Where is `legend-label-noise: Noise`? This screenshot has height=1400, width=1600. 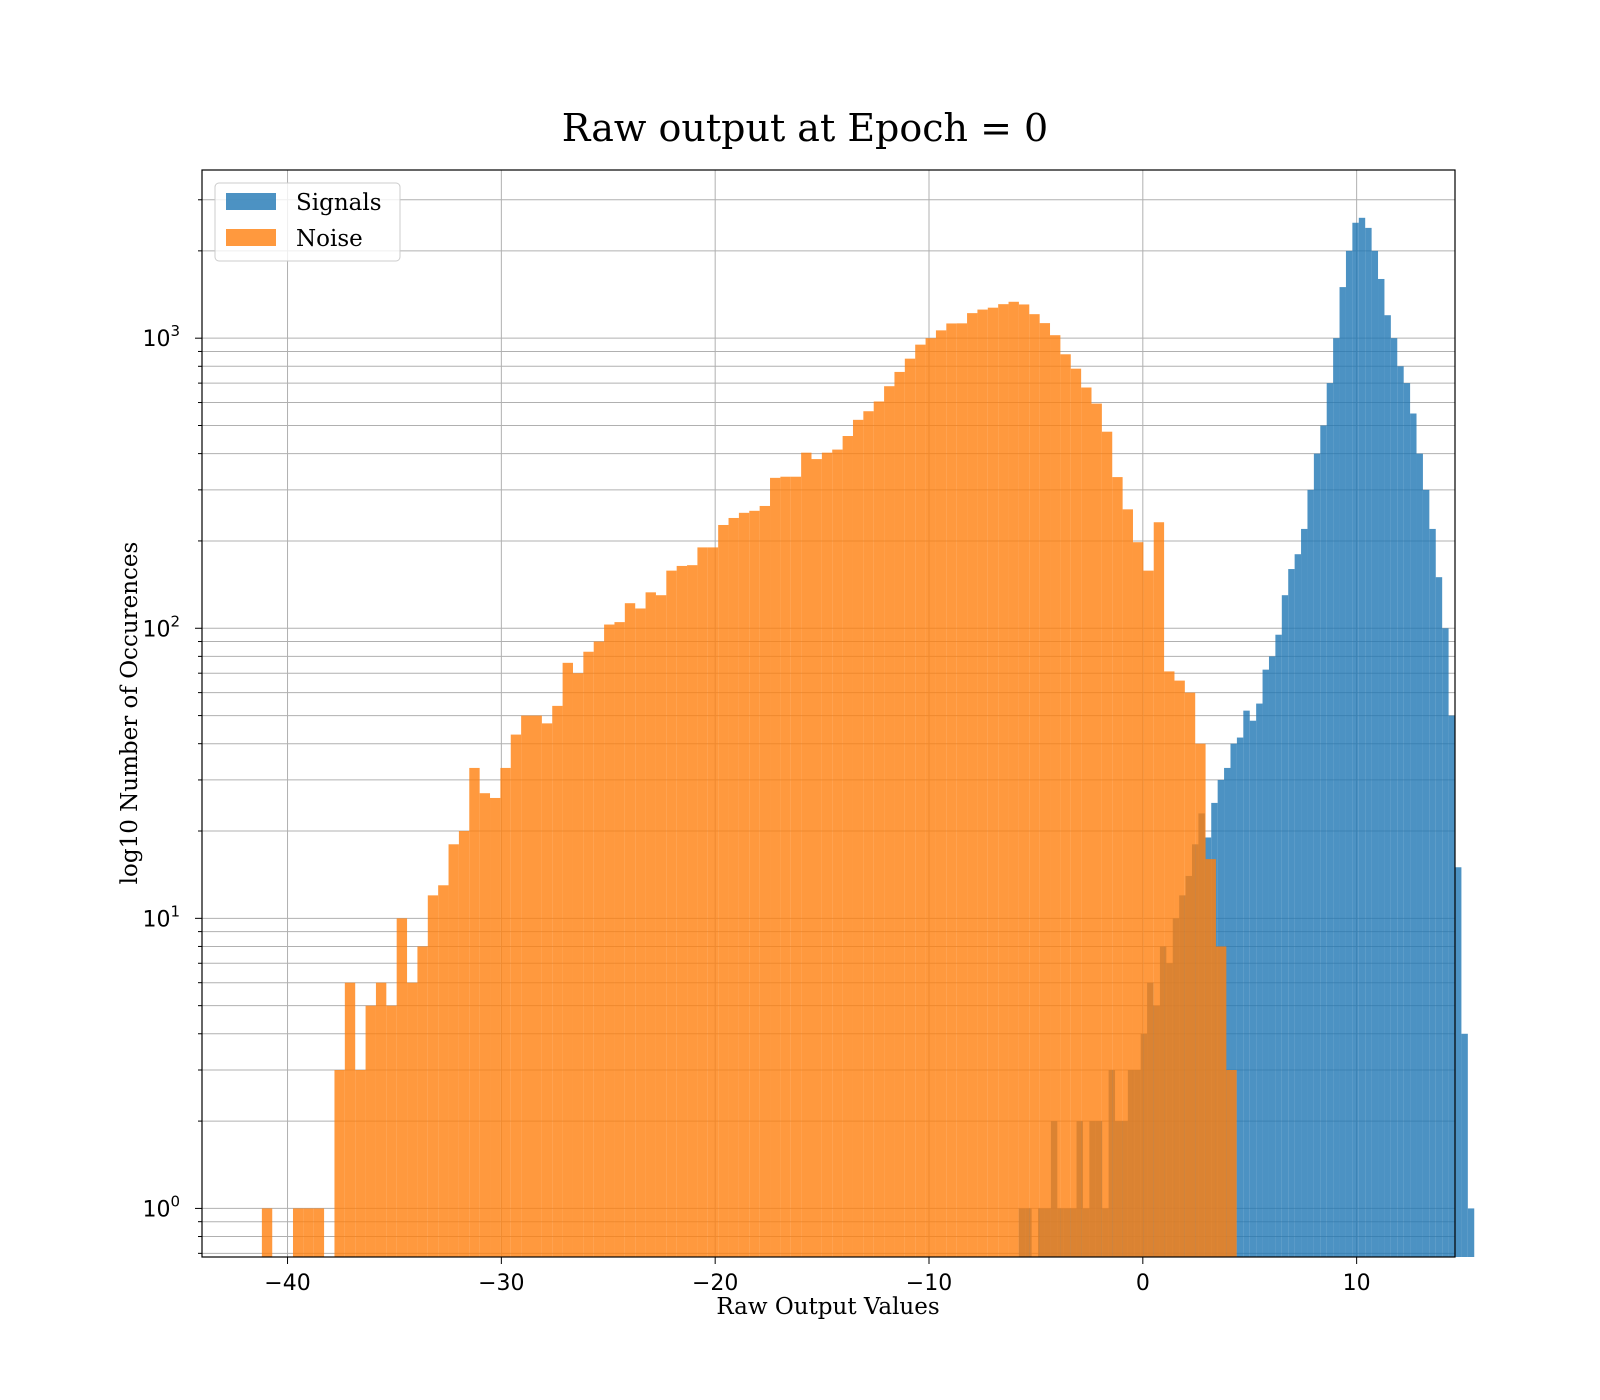
legend-label-noise: Noise is located at coordinates (329, 239).